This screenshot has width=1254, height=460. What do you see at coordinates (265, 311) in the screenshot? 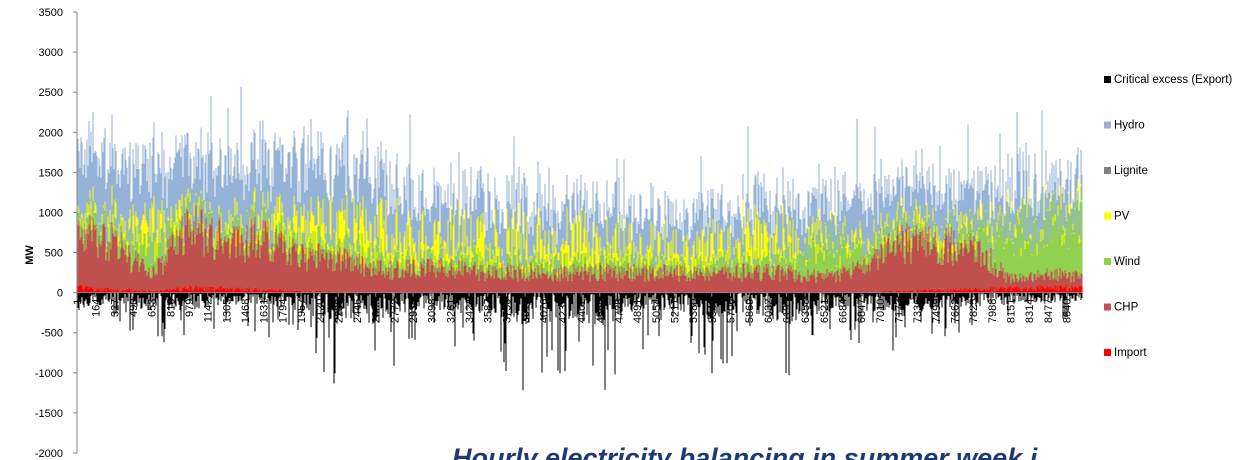
I see `x-tick-label: 1631` at bounding box center [265, 311].